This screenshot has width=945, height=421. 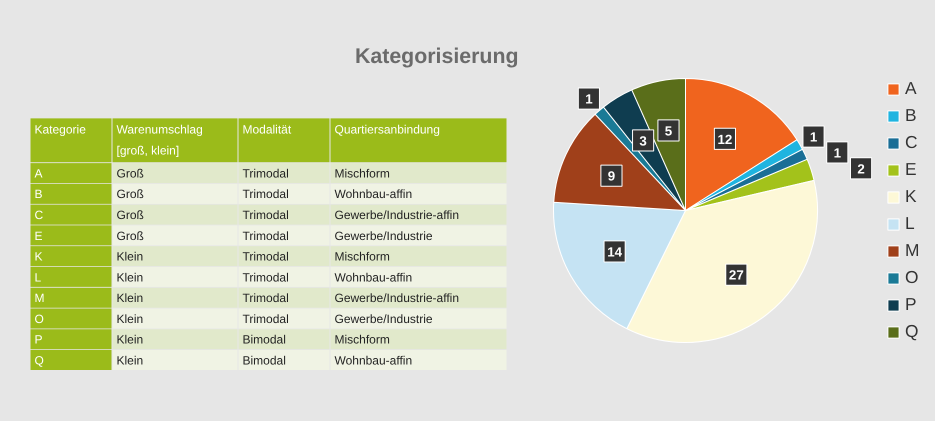 I want to click on category-label: Modalität, so click(x=267, y=129).